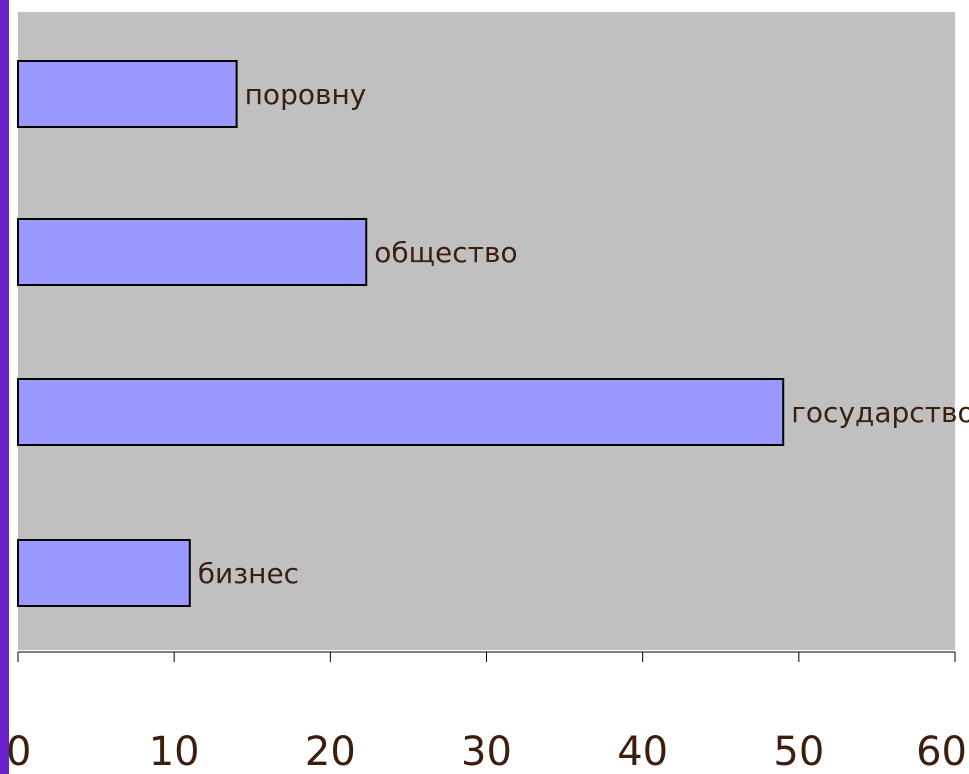 Image resolution: width=969 pixels, height=774 pixels. What do you see at coordinates (18, 751) in the screenshot?
I see `x-tick-label-0: 0` at bounding box center [18, 751].